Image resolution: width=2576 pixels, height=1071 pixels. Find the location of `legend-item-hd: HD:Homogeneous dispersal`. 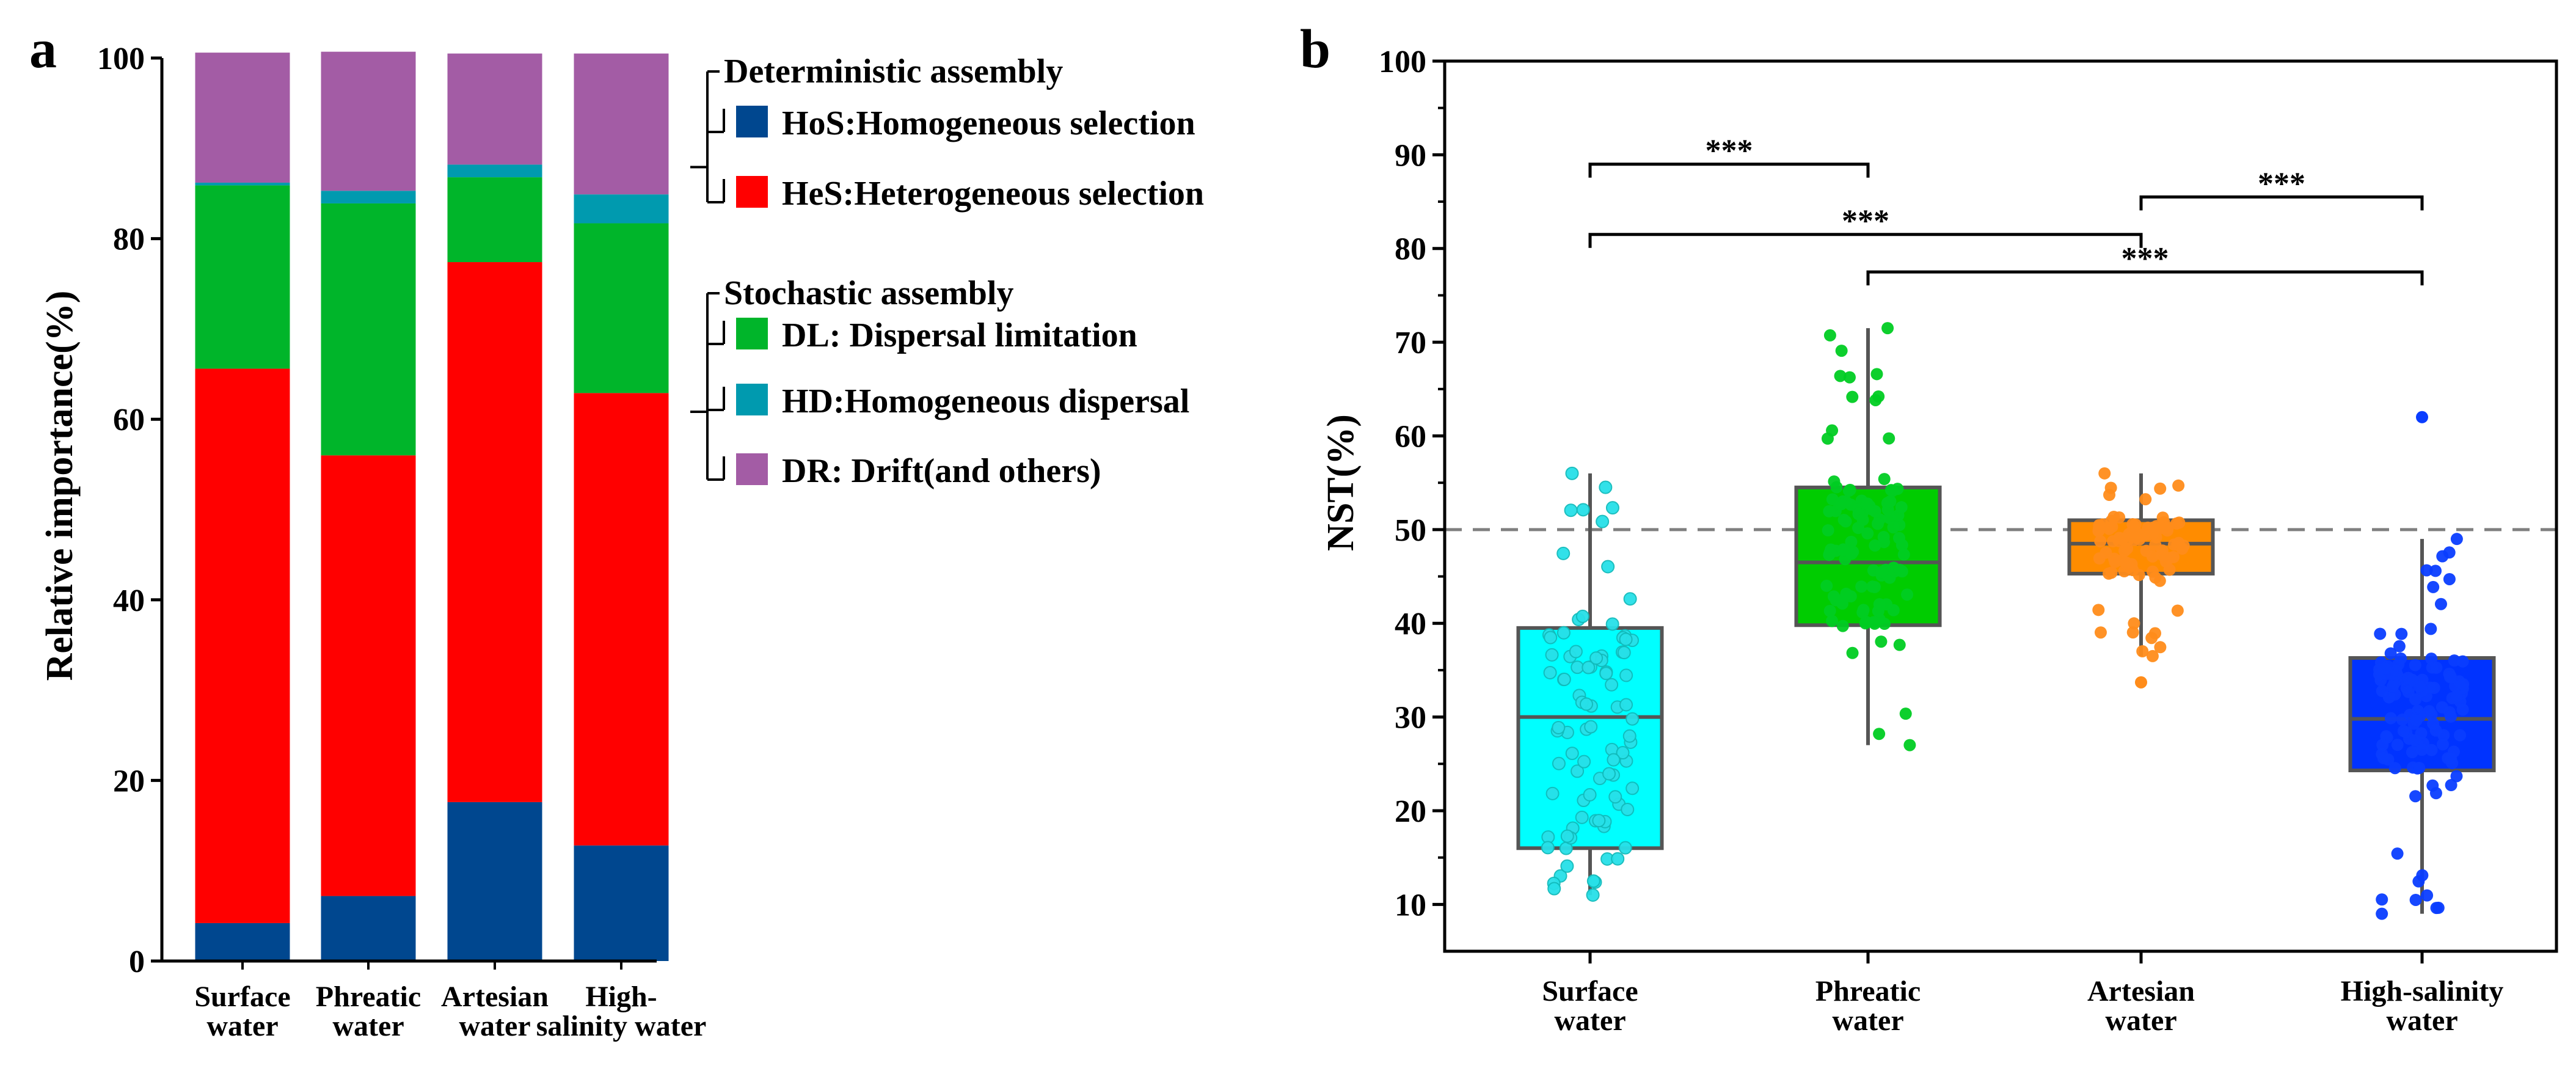

legend-item-hd: HD:Homogeneous dispersal is located at coordinates (986, 401).